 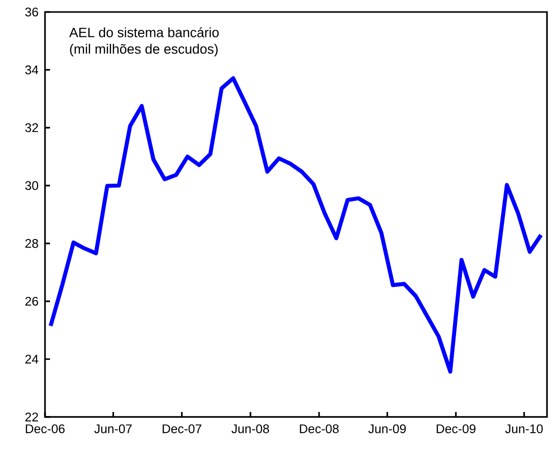 I want to click on x-tick-label: Dec-09, so click(x=456, y=429).